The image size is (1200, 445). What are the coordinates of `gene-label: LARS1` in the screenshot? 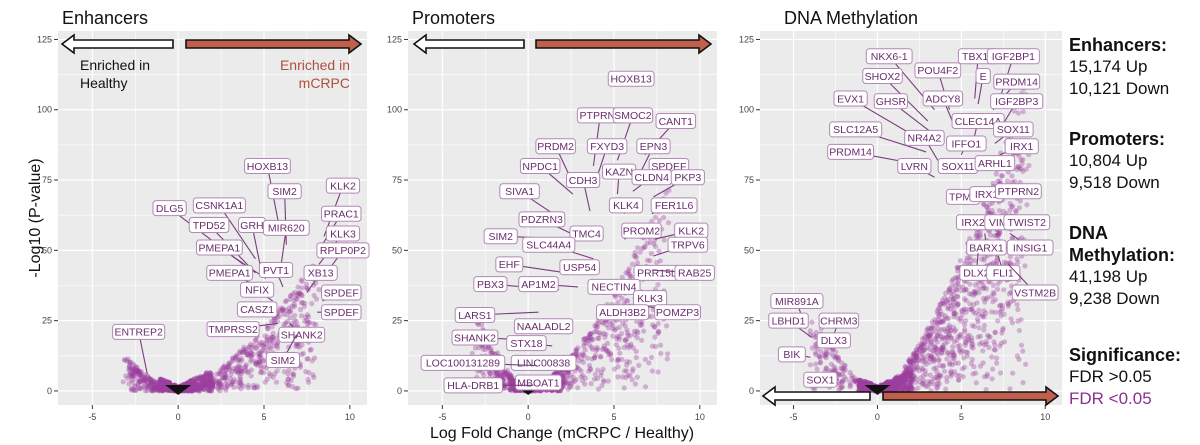 It's located at (474, 316).